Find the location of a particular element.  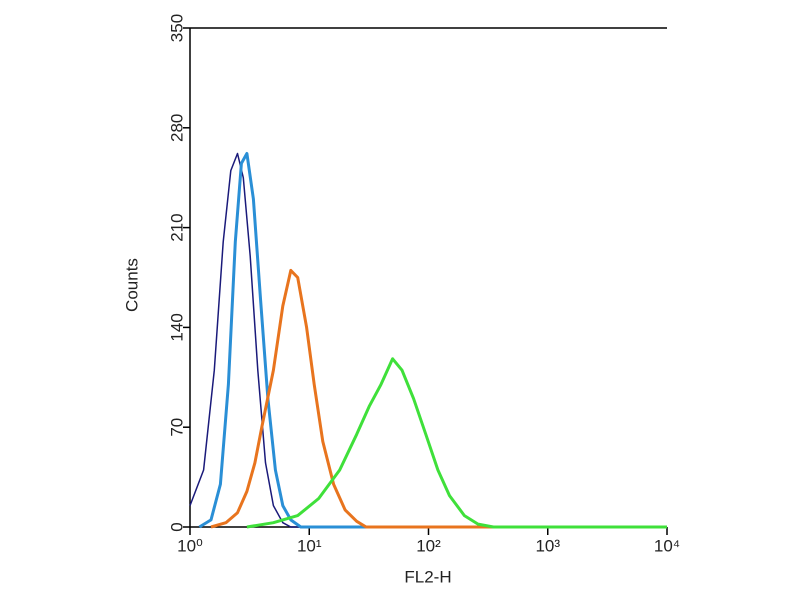

x-tick-label: 10¹ is located at coordinates (309, 545).